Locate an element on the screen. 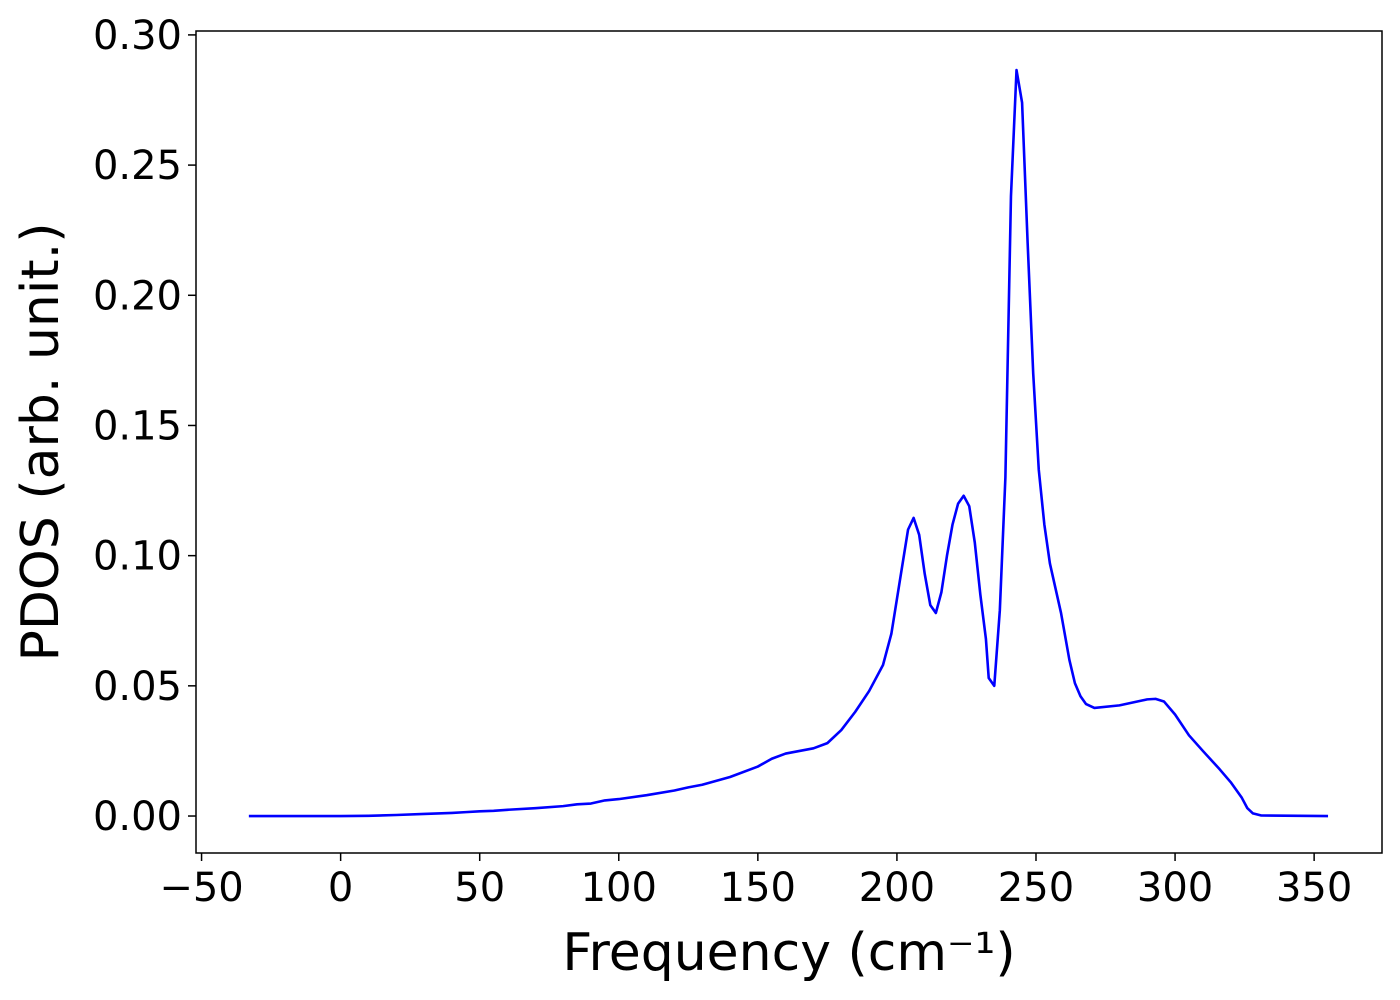  y-tick-label: 0.05 is located at coordinates (137, 687).